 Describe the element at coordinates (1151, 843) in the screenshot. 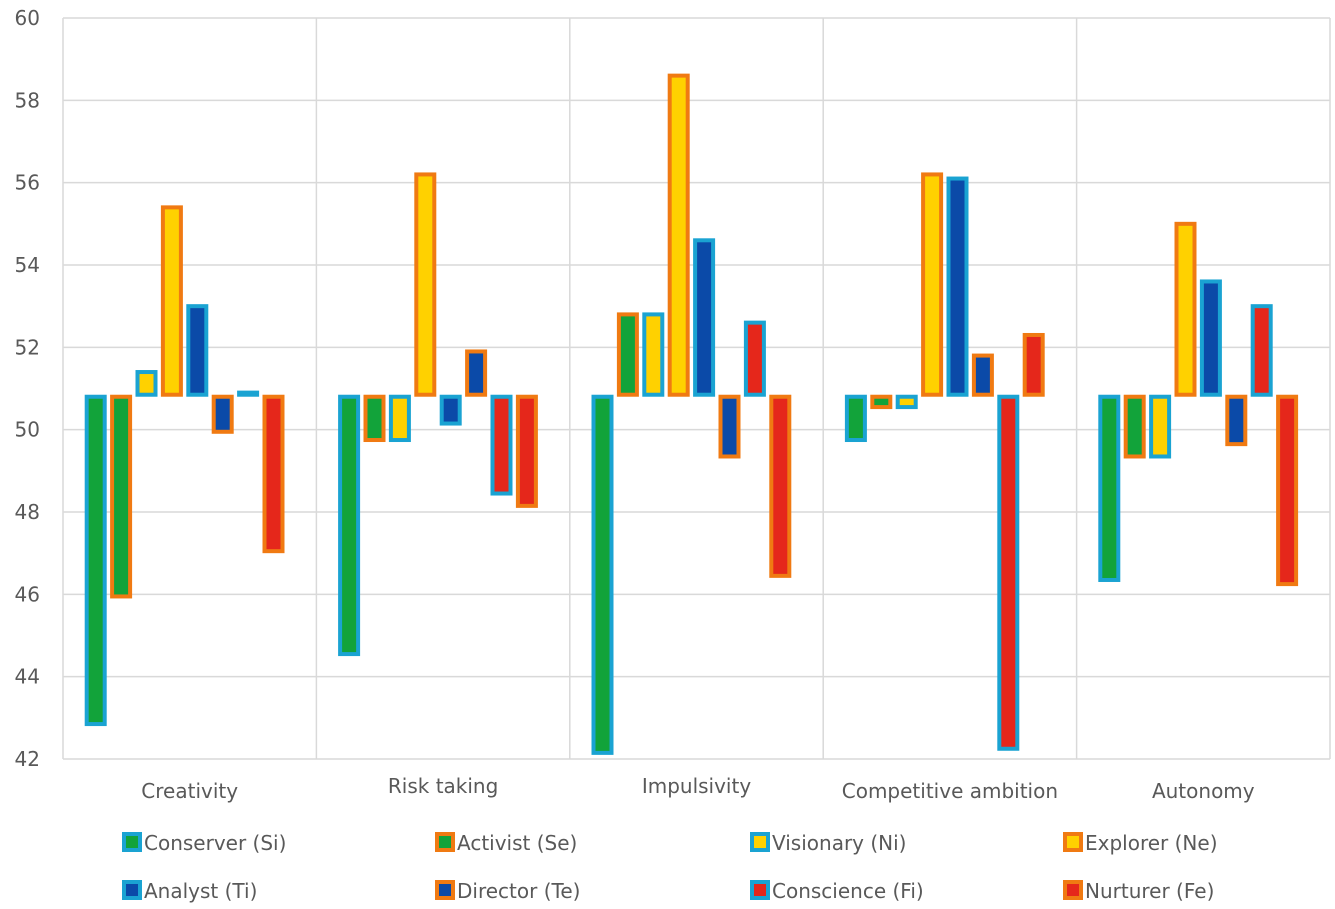

I see `legend-label: Explorer (Ne)` at that location.